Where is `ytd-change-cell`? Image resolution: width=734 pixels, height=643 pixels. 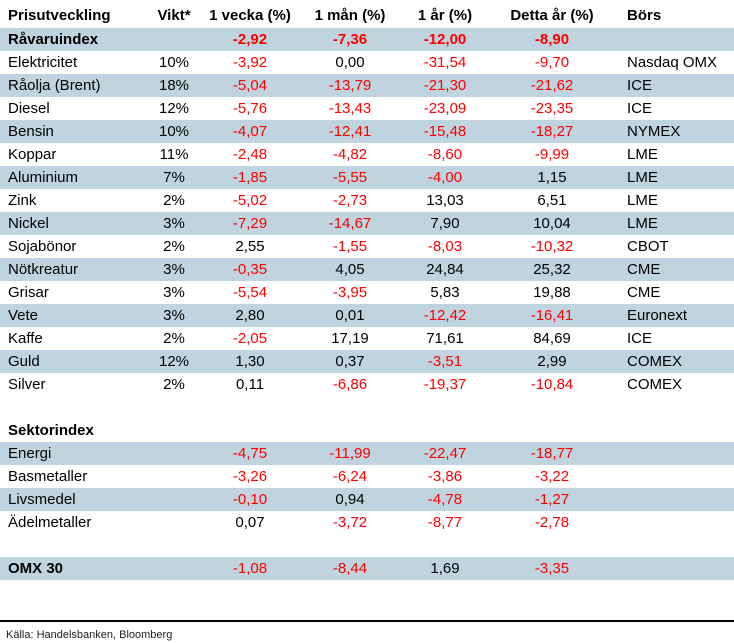 ytd-change-cell is located at coordinates (552, 407).